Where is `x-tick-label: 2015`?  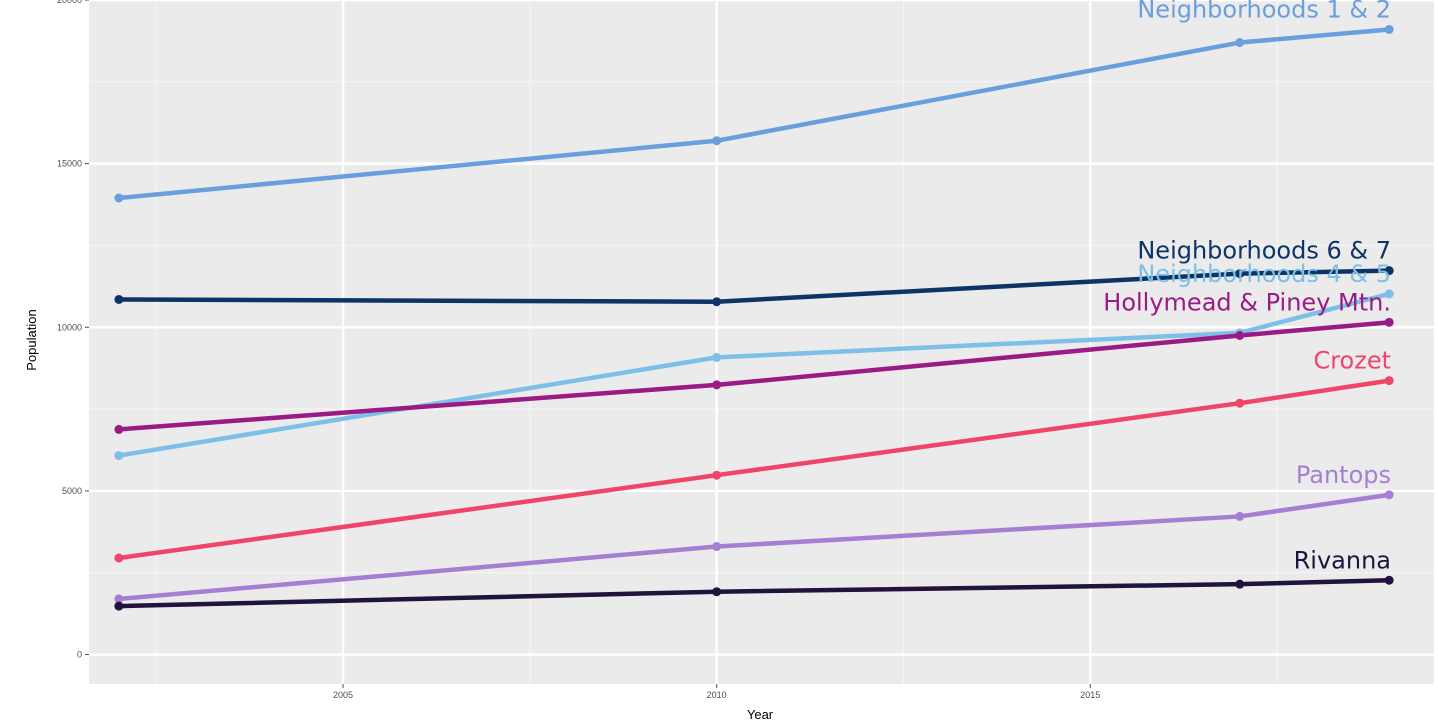
x-tick-label: 2015 is located at coordinates (1090, 695).